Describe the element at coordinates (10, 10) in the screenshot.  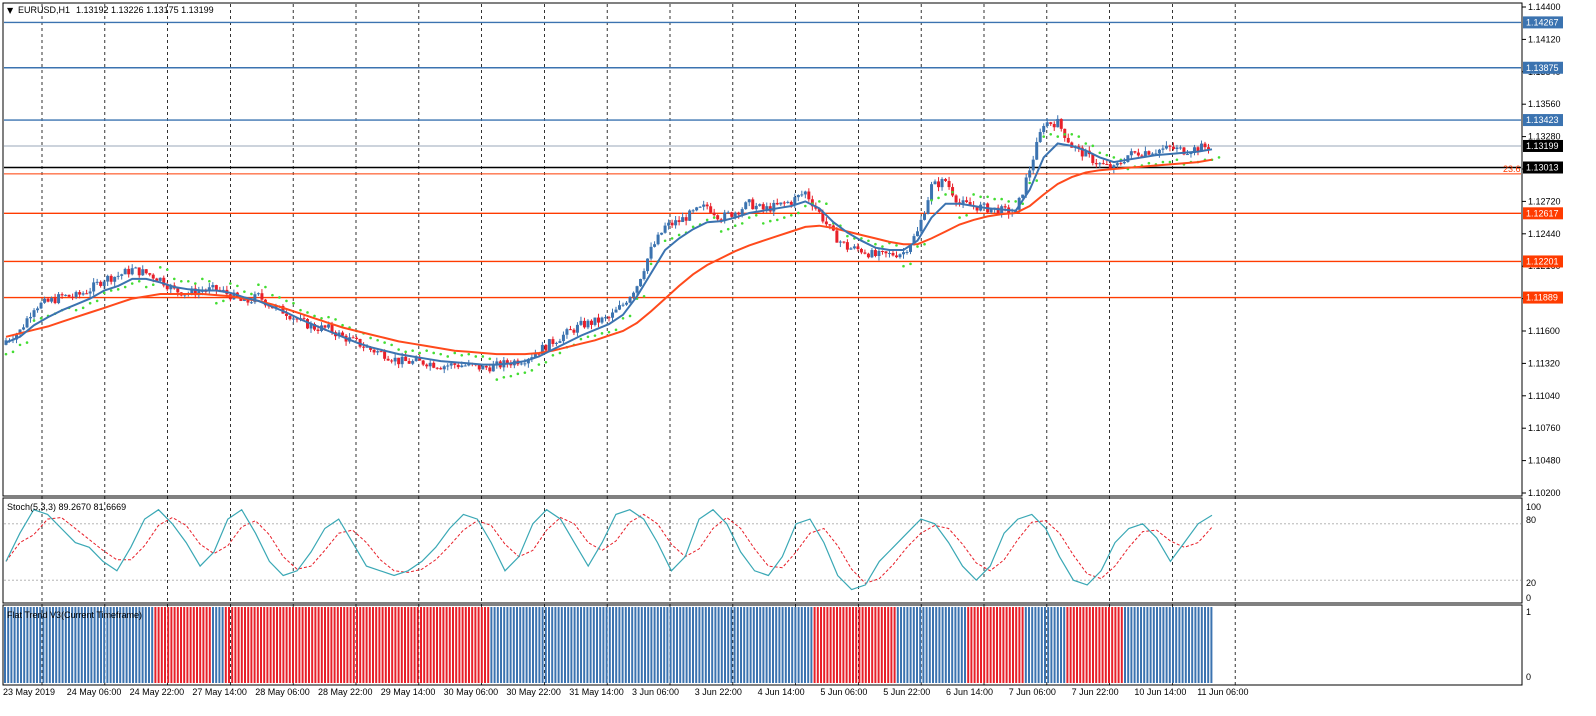
I see `chart-dropdown-icon: ▼` at that location.